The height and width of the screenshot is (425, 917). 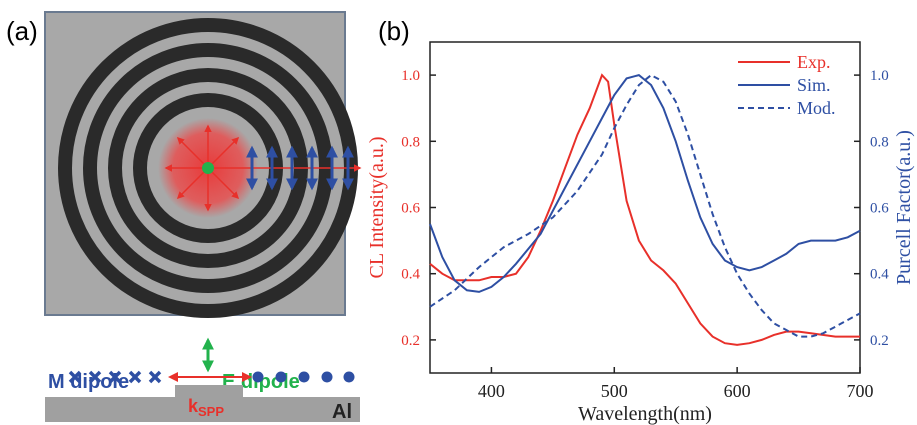 What do you see at coordinates (814, 85) in the screenshot?
I see `legend-label: Sim.` at bounding box center [814, 85].